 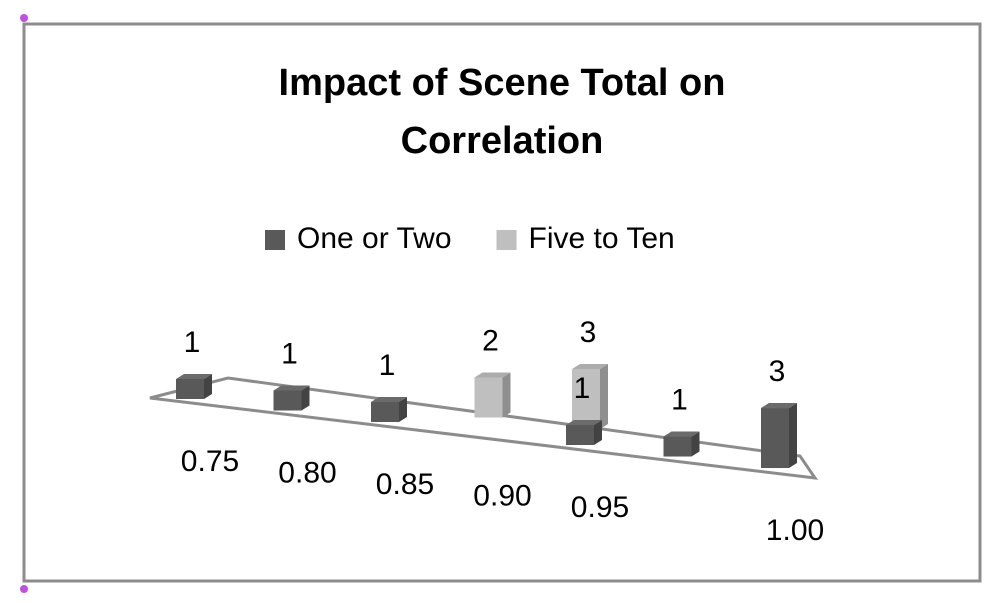 What do you see at coordinates (502, 112) in the screenshot?
I see `chart-title: Impact of Scene Total on Correlation` at bounding box center [502, 112].